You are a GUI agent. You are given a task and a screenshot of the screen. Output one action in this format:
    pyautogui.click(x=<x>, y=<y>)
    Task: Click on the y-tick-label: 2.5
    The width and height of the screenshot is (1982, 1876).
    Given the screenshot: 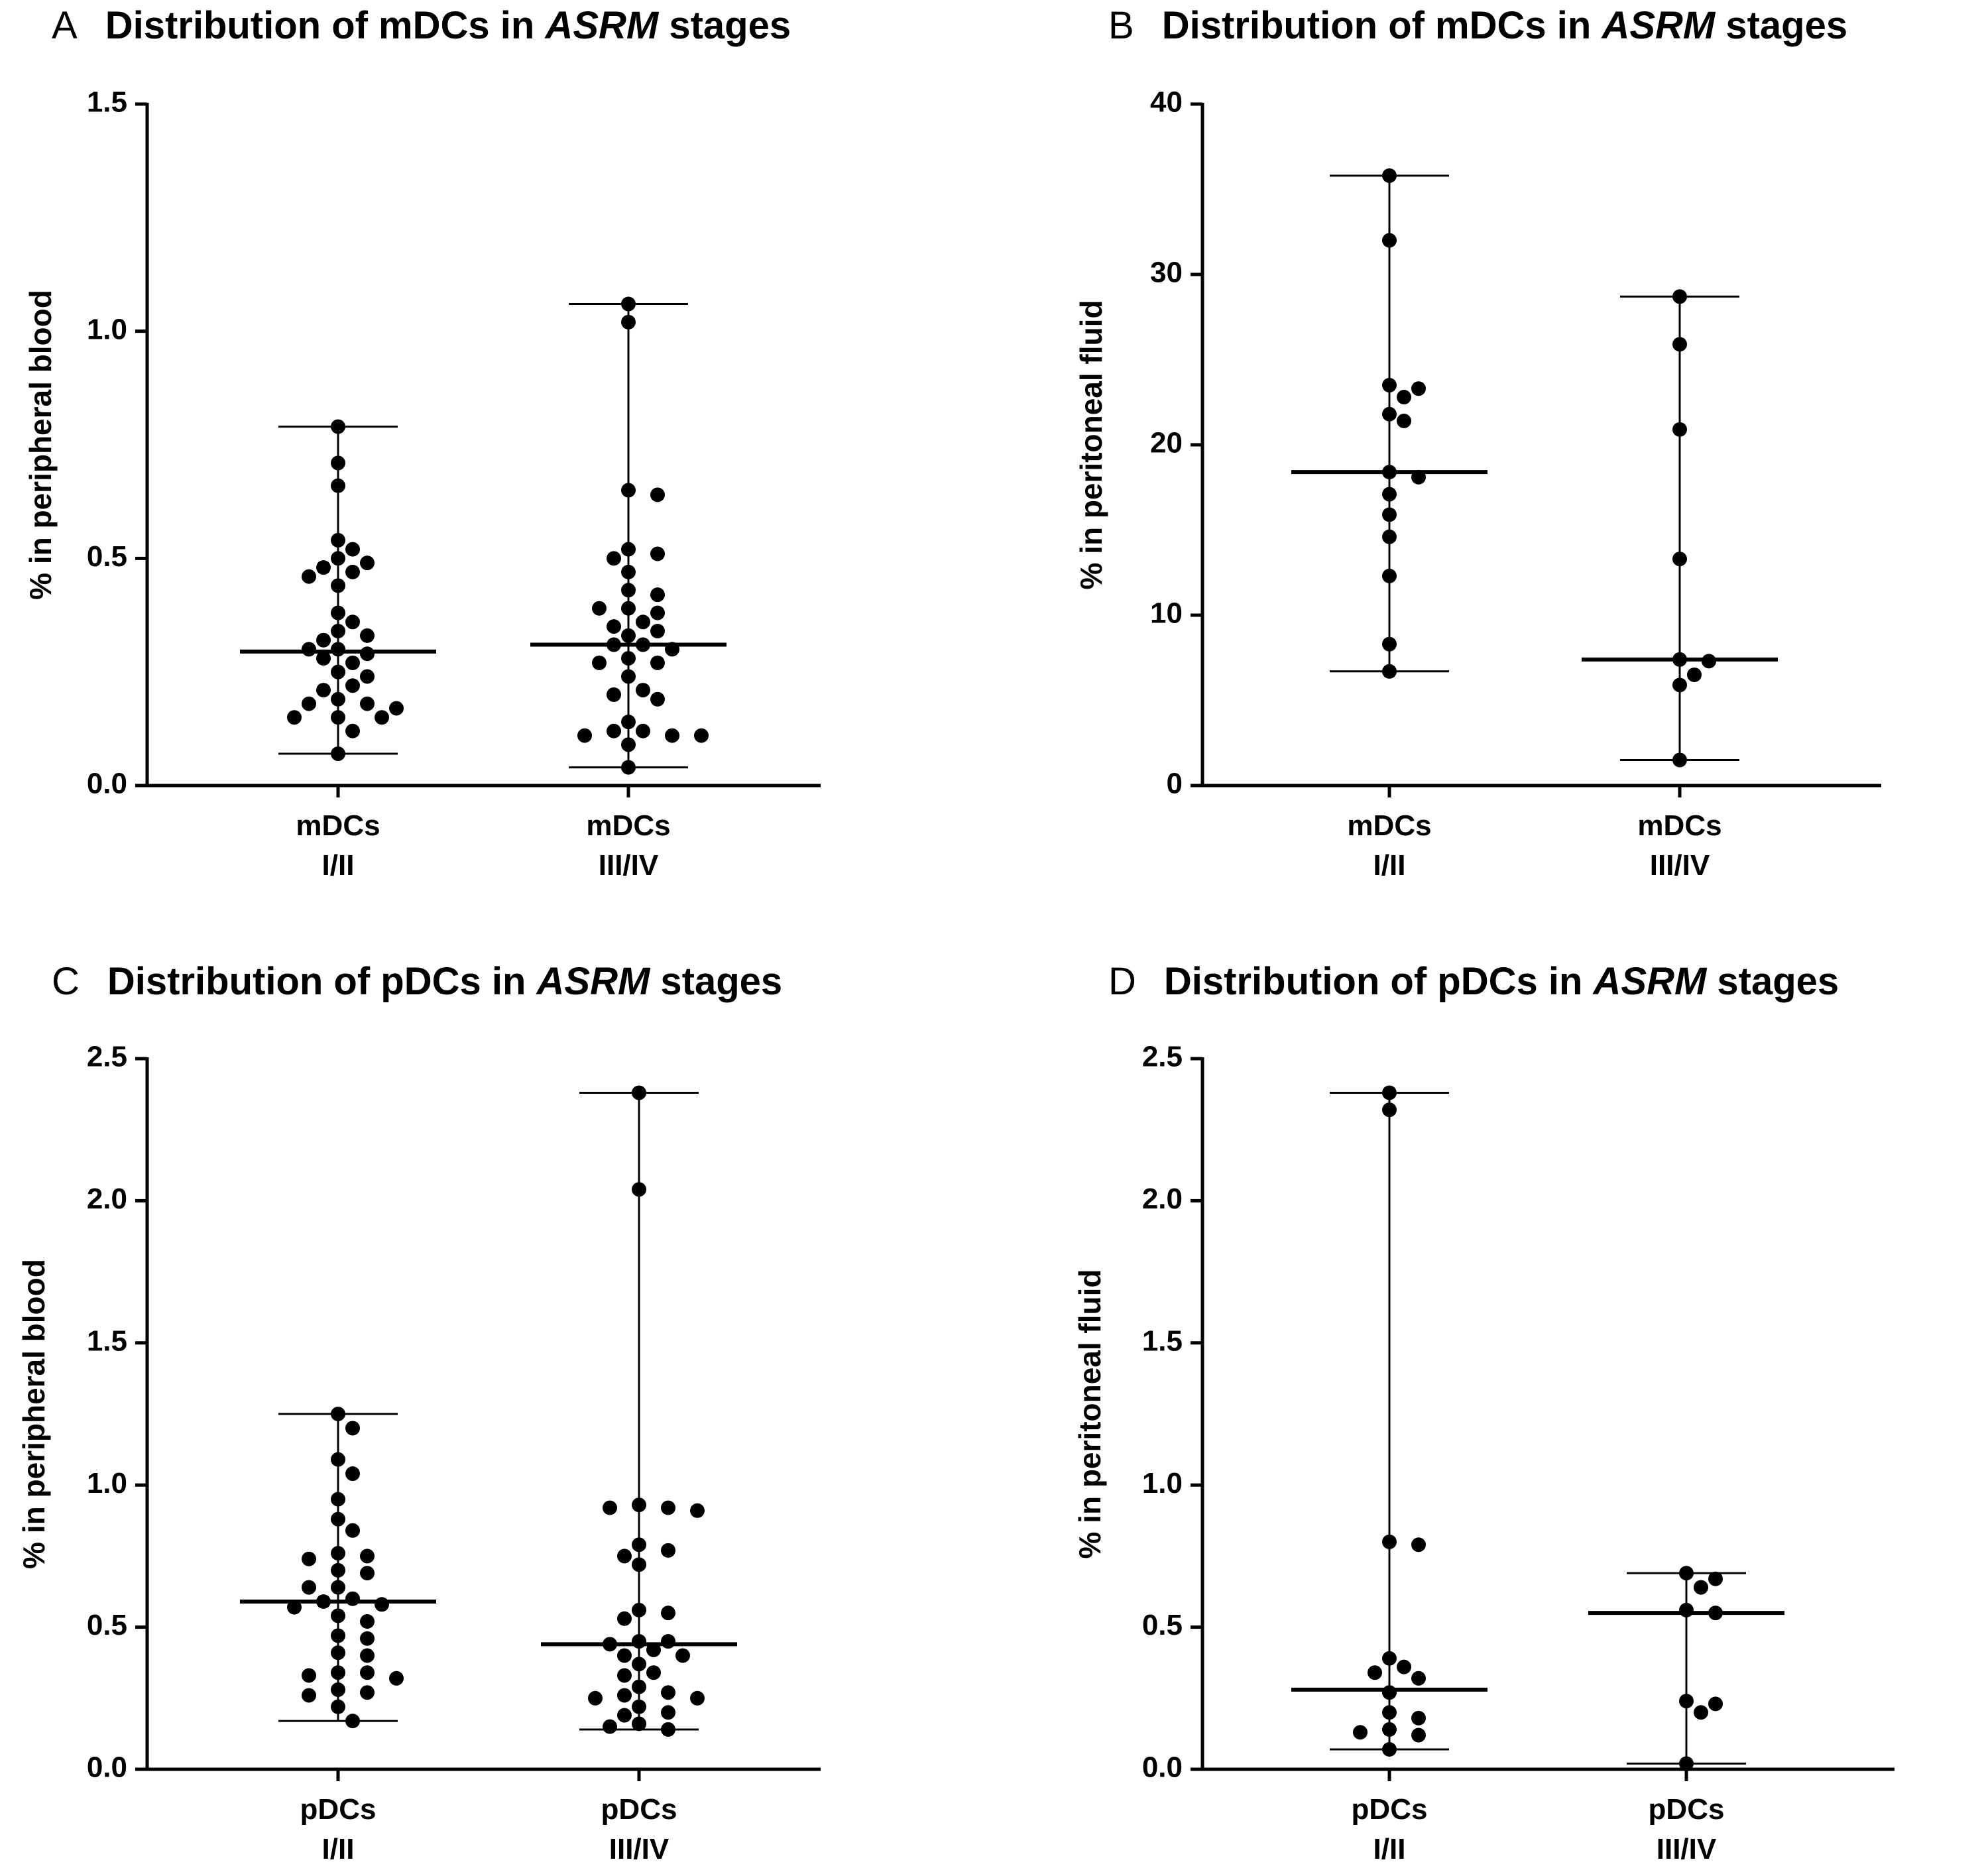 What is the action you would take?
    pyautogui.click(x=107, y=1057)
    